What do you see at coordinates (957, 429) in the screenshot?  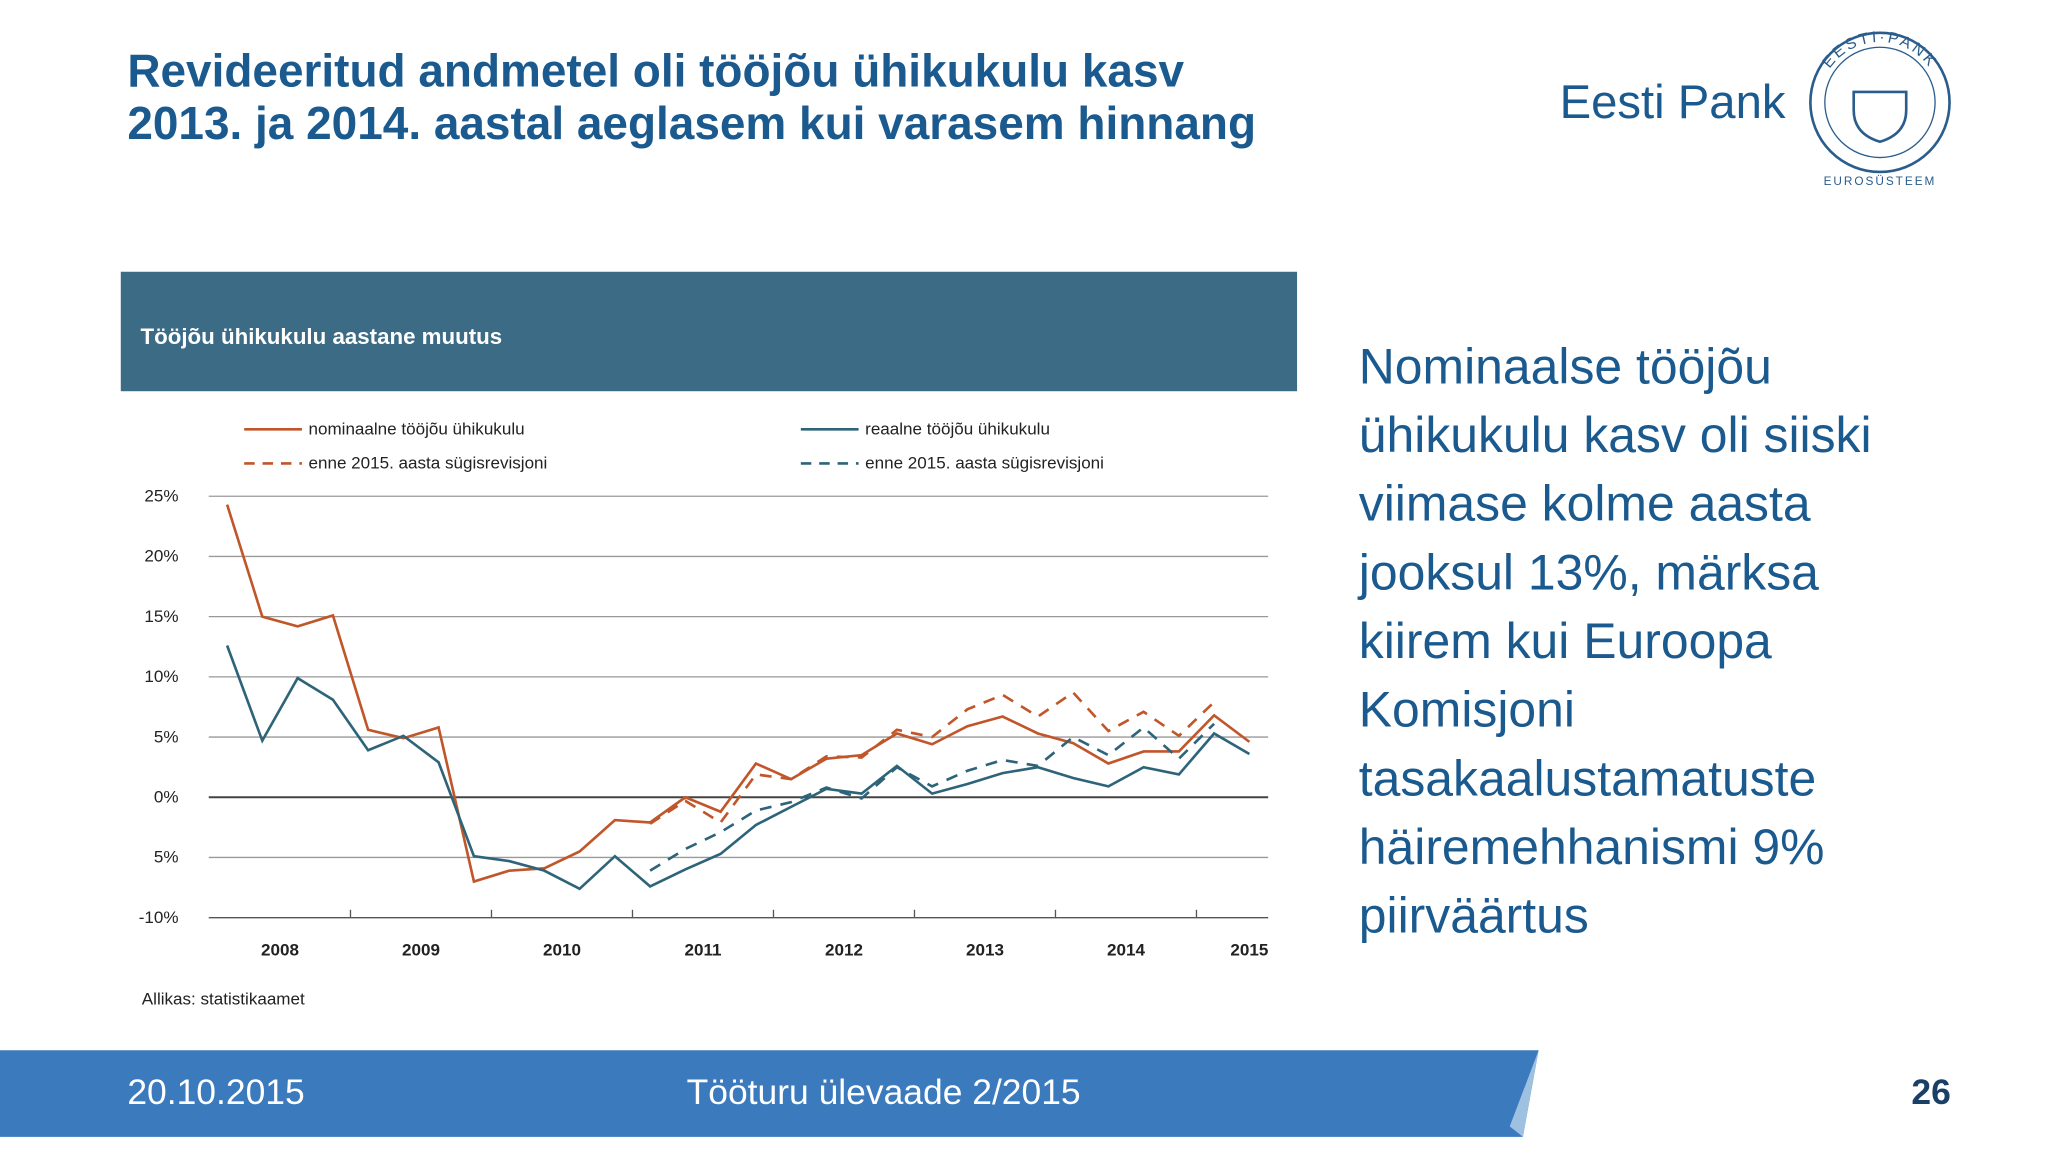 I see `legend-label: reaalne tööjõu ühikukulu` at bounding box center [957, 429].